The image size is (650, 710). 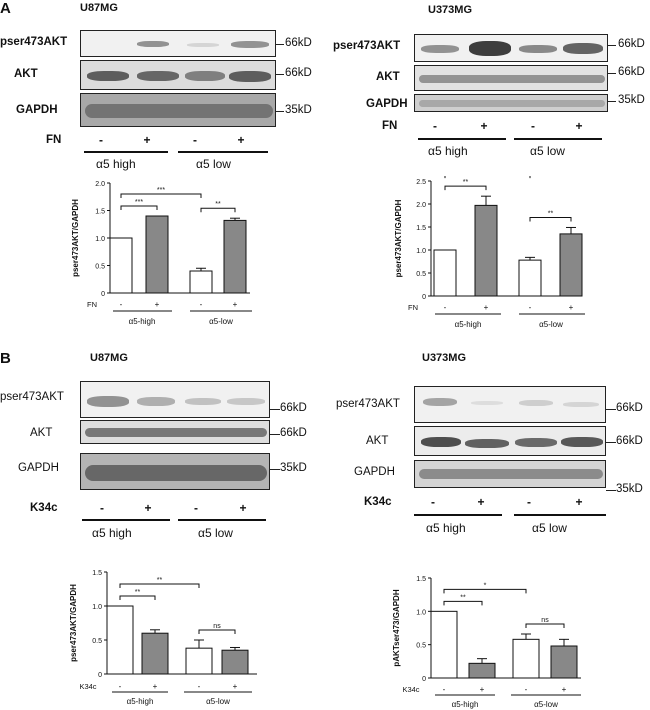 I want to click on y-axis-label: pser473AKT/GAPDH, so click(x=73, y=623).